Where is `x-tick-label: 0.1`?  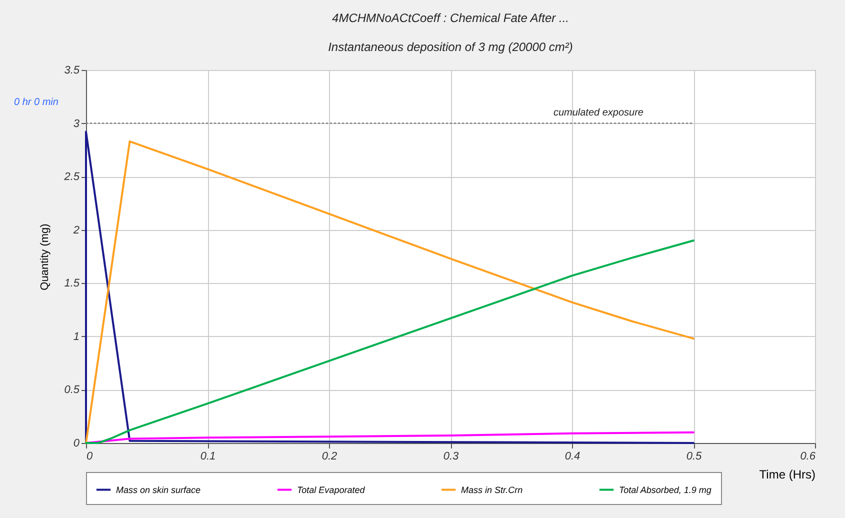
x-tick-label: 0.1 is located at coordinates (208, 456).